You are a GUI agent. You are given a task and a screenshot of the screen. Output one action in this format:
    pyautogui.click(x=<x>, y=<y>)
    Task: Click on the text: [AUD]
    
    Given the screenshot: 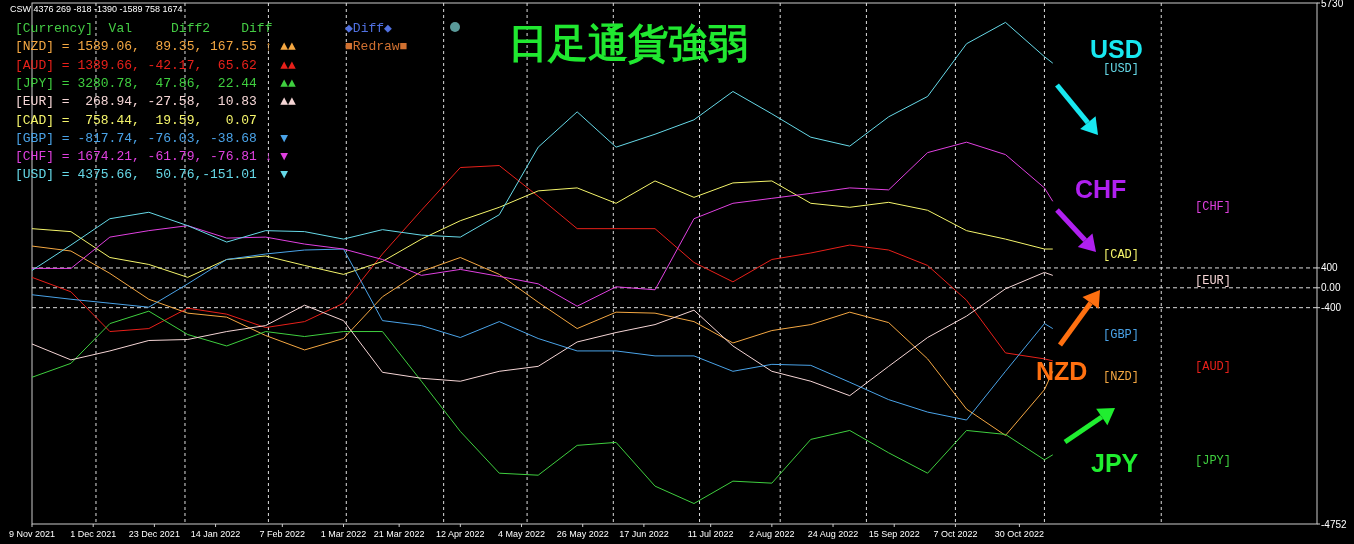 What is the action you would take?
    pyautogui.click(x=1213, y=366)
    